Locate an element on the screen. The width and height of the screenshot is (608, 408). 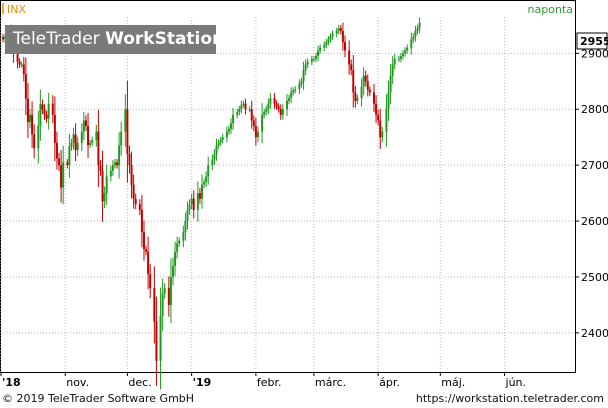
x-tick-label: máj. is located at coordinates (453, 382).